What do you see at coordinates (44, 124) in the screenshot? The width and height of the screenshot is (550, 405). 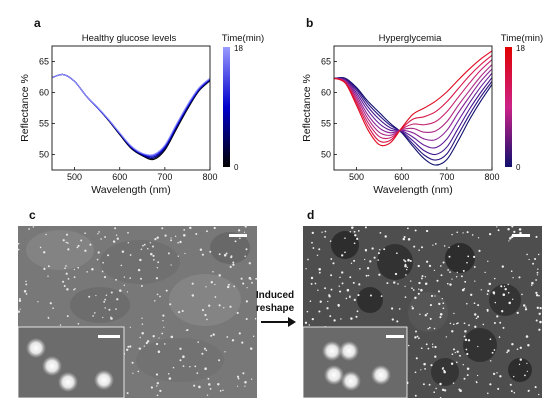 I see `chart-a-y-tick-label: 55` at bounding box center [44, 124].